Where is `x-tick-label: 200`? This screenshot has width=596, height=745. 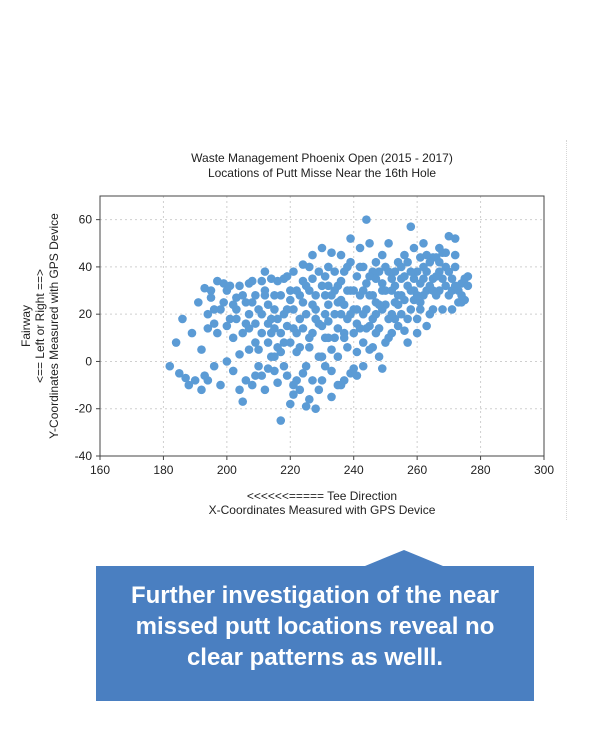 x-tick-label: 200 is located at coordinates (227, 470).